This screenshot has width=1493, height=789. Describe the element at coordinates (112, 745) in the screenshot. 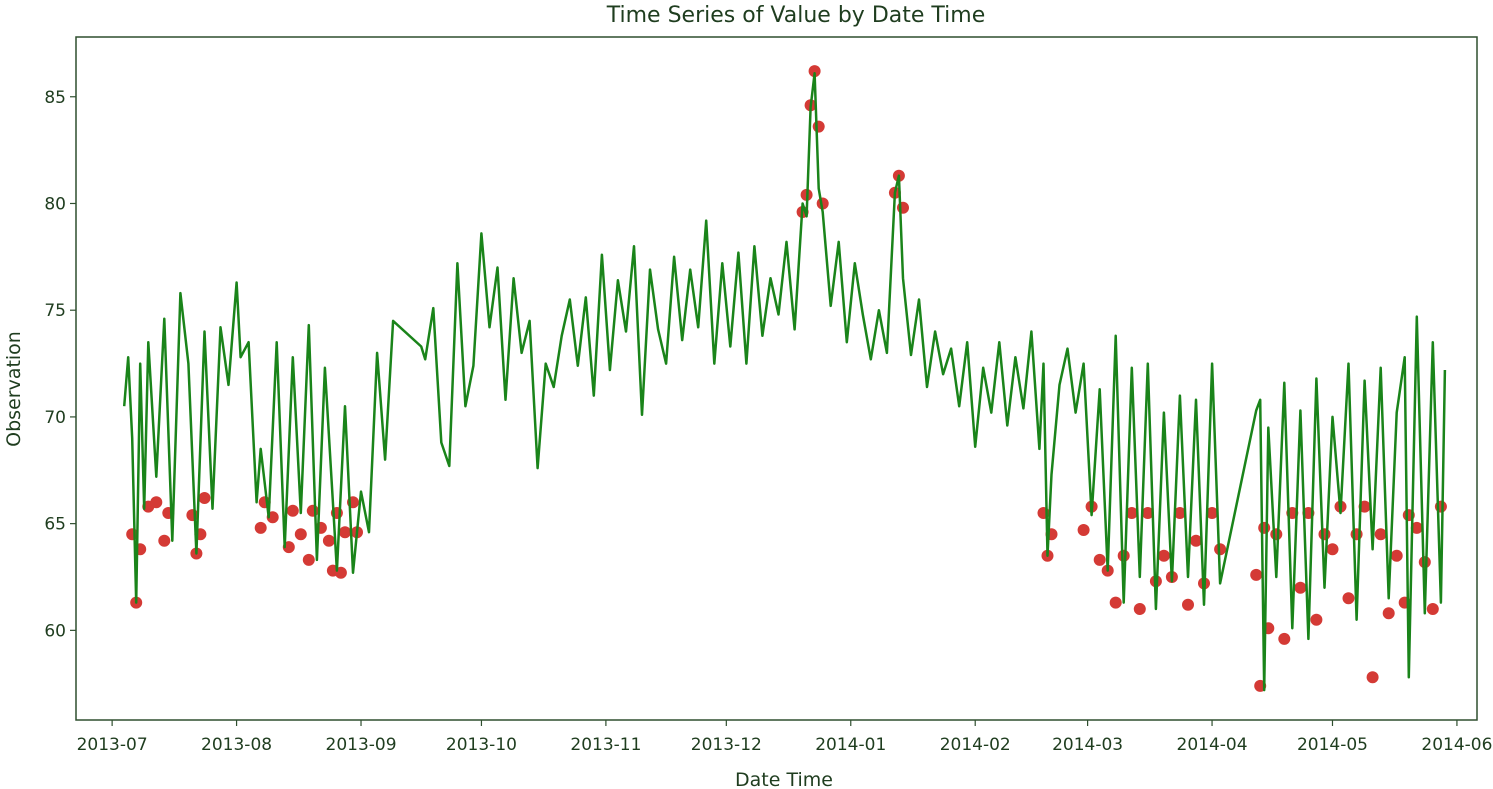

I see `x-tick-label: 2013-07` at that location.